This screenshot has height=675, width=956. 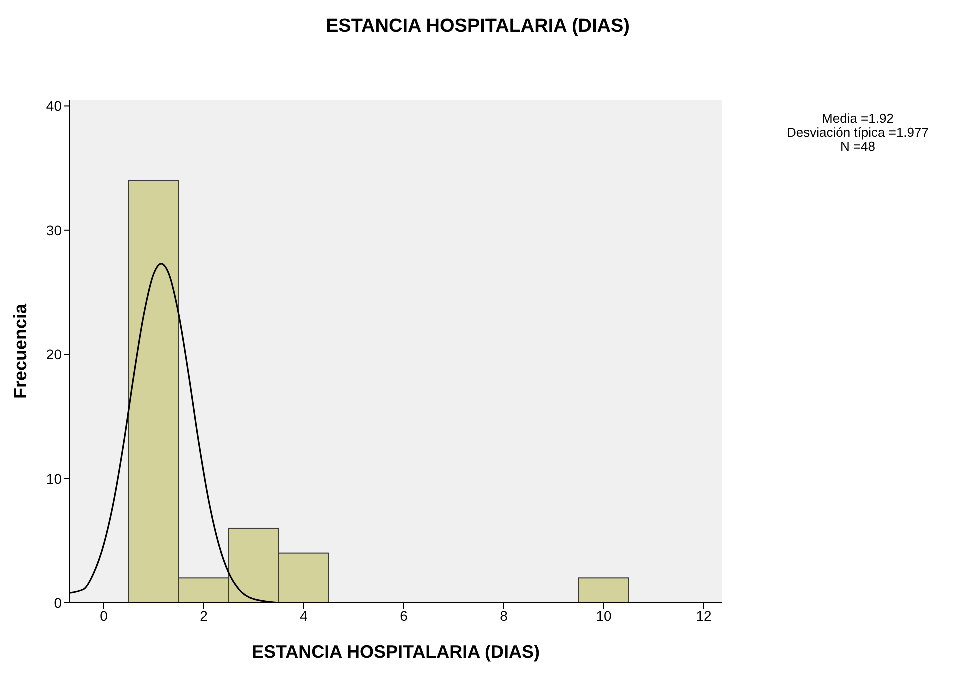 I want to click on x-tick-label: 6, so click(x=404, y=616).